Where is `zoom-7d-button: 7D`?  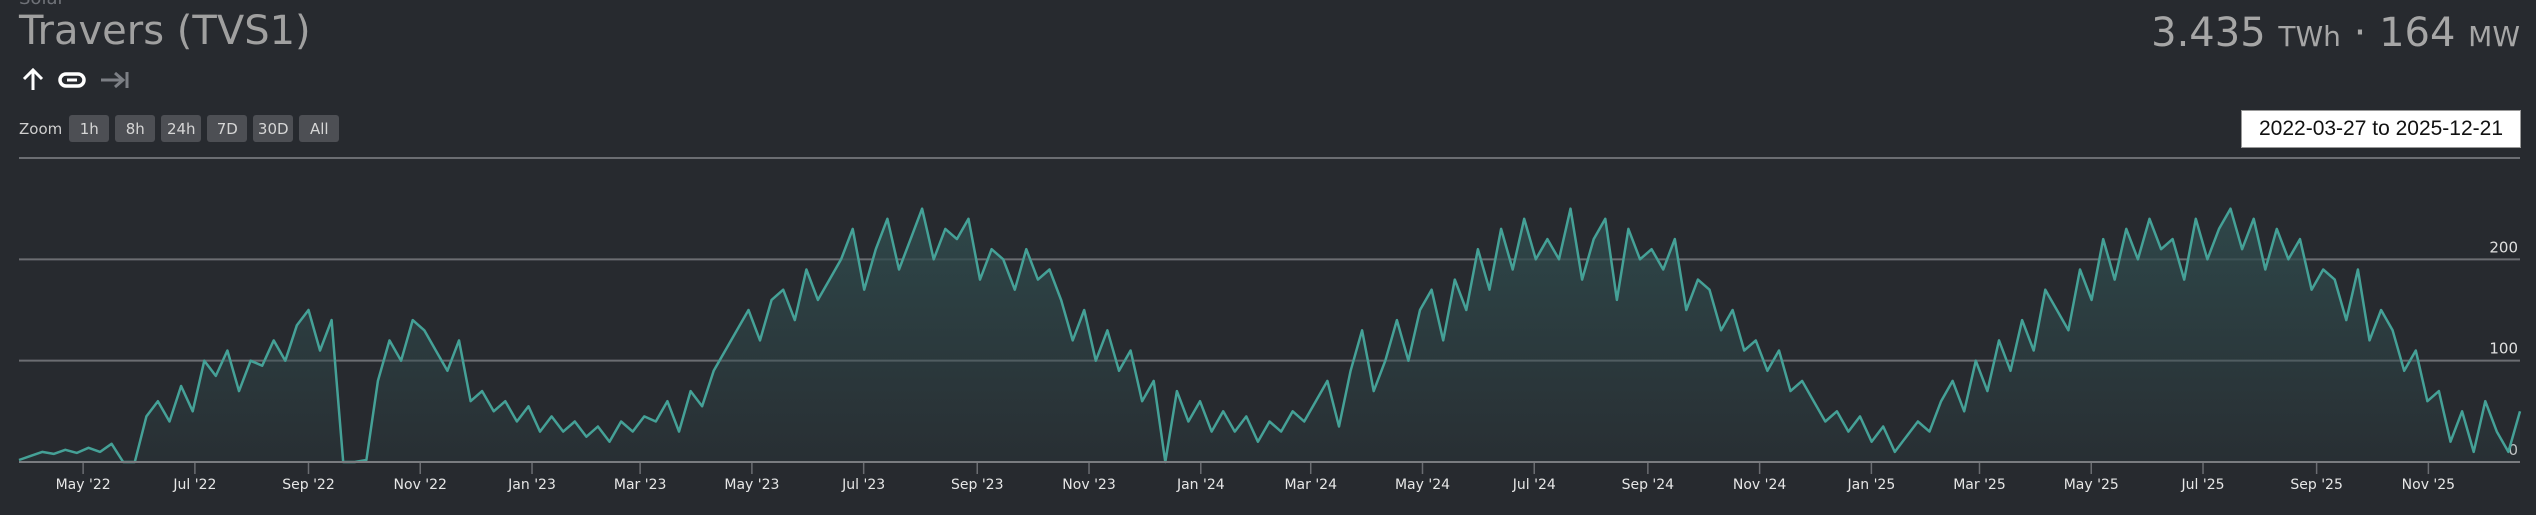
zoom-7d-button: 7D is located at coordinates (227, 128).